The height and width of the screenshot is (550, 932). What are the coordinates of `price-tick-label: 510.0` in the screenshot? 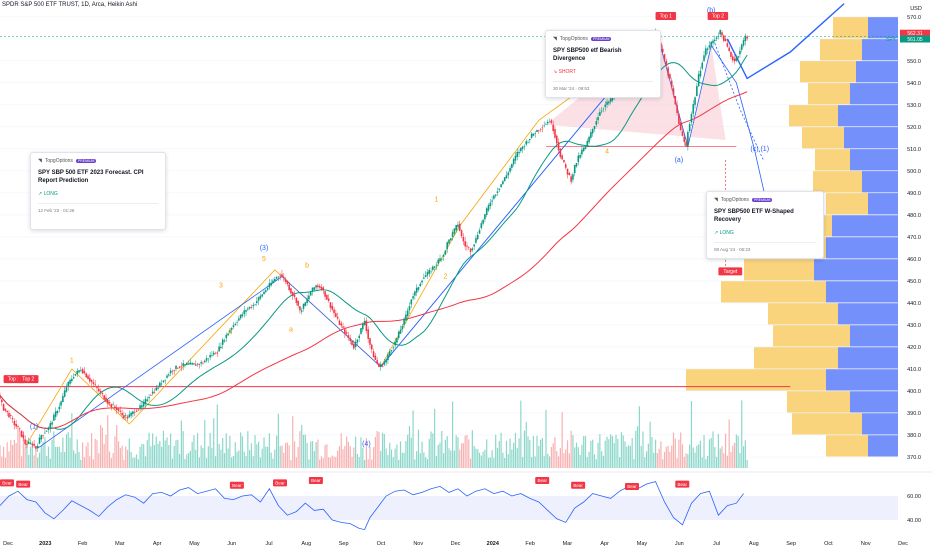 It's located at (914, 150).